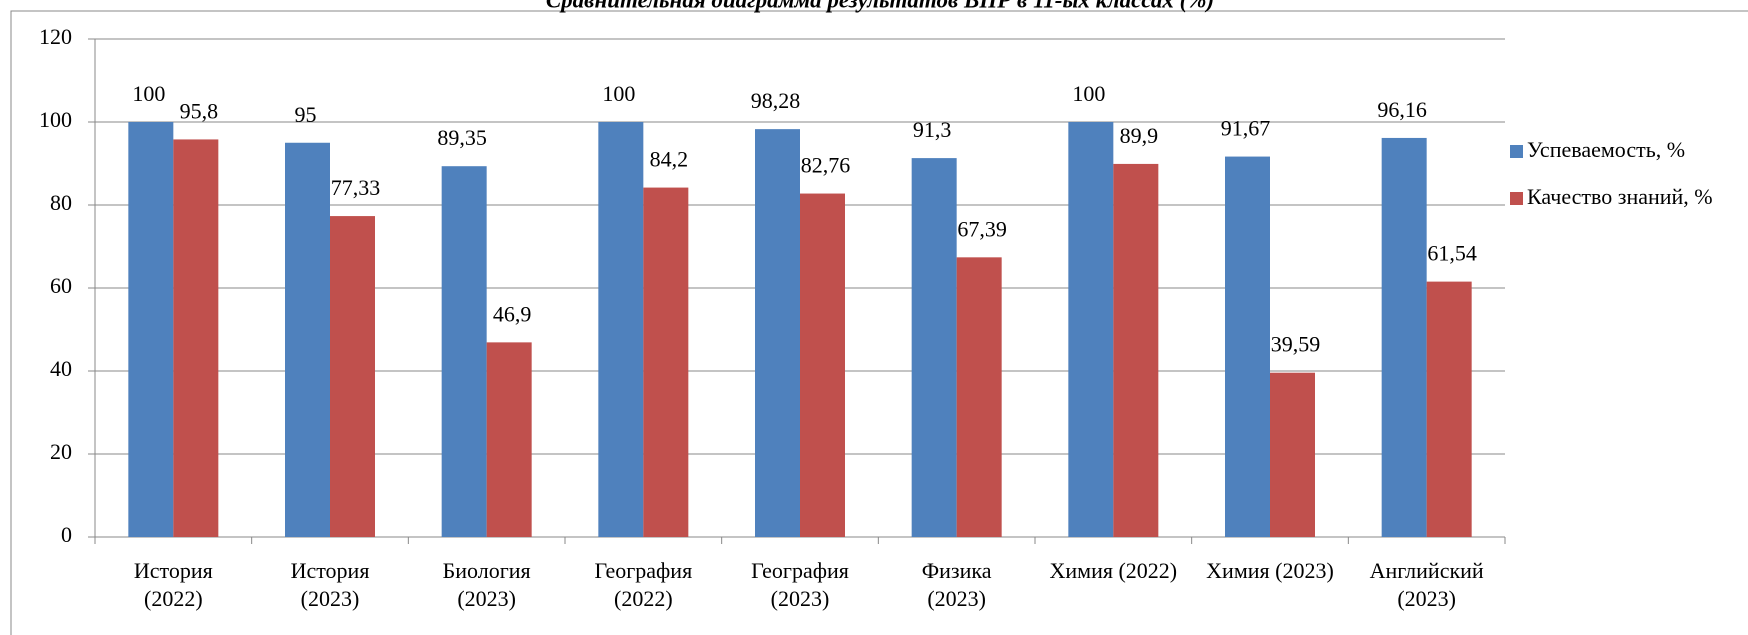 Image resolution: width=1748 pixels, height=635 pixels. I want to click on y-tick-label: 100, so click(55, 119).